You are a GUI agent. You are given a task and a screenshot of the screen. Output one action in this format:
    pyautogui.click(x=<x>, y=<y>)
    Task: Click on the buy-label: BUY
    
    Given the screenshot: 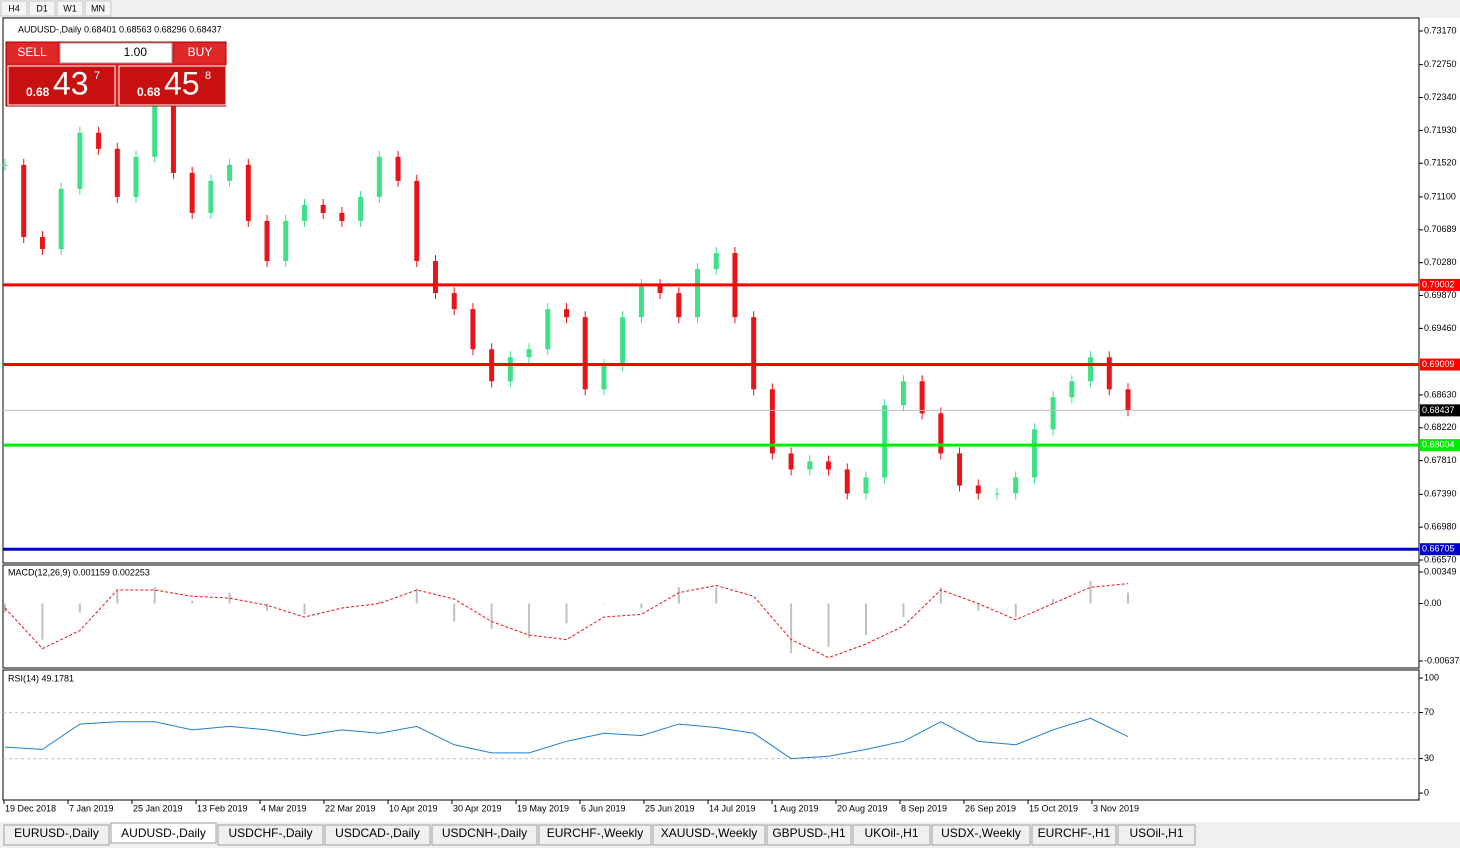 What is the action you would take?
    pyautogui.click(x=200, y=52)
    